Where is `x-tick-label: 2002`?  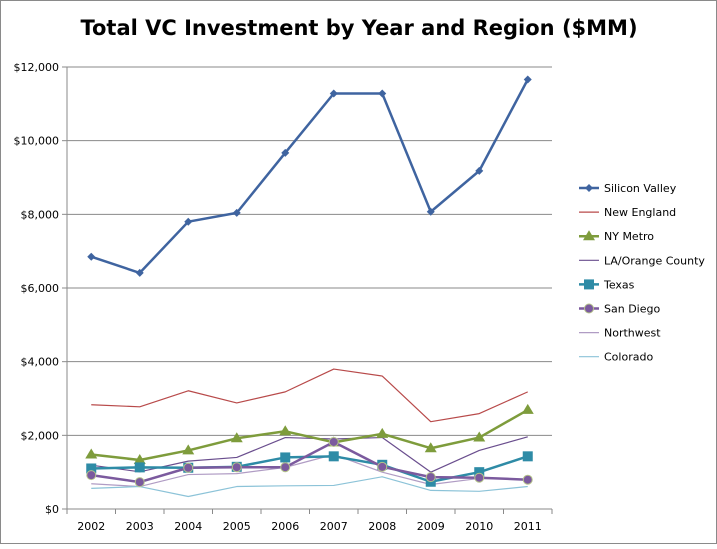 x-tick-label: 2002 is located at coordinates (91, 526).